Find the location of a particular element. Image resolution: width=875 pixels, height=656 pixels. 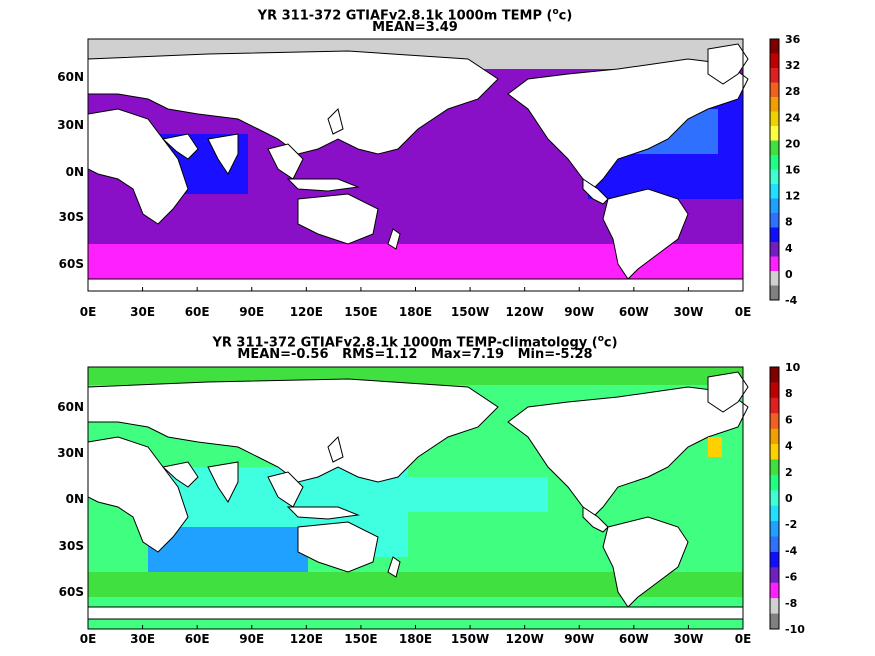

equatorial-cyan-field is located at coordinates (478, 494).